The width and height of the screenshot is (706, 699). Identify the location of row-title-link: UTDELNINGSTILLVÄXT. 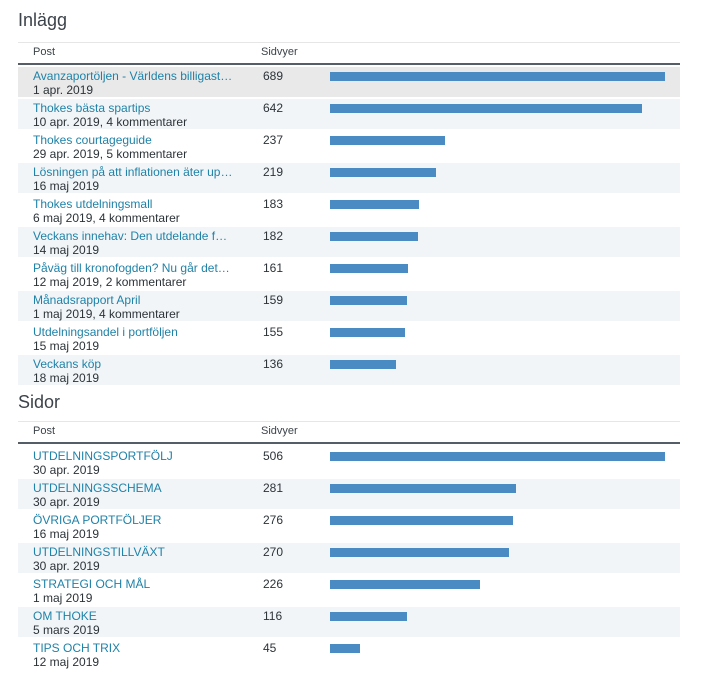
(99, 552).